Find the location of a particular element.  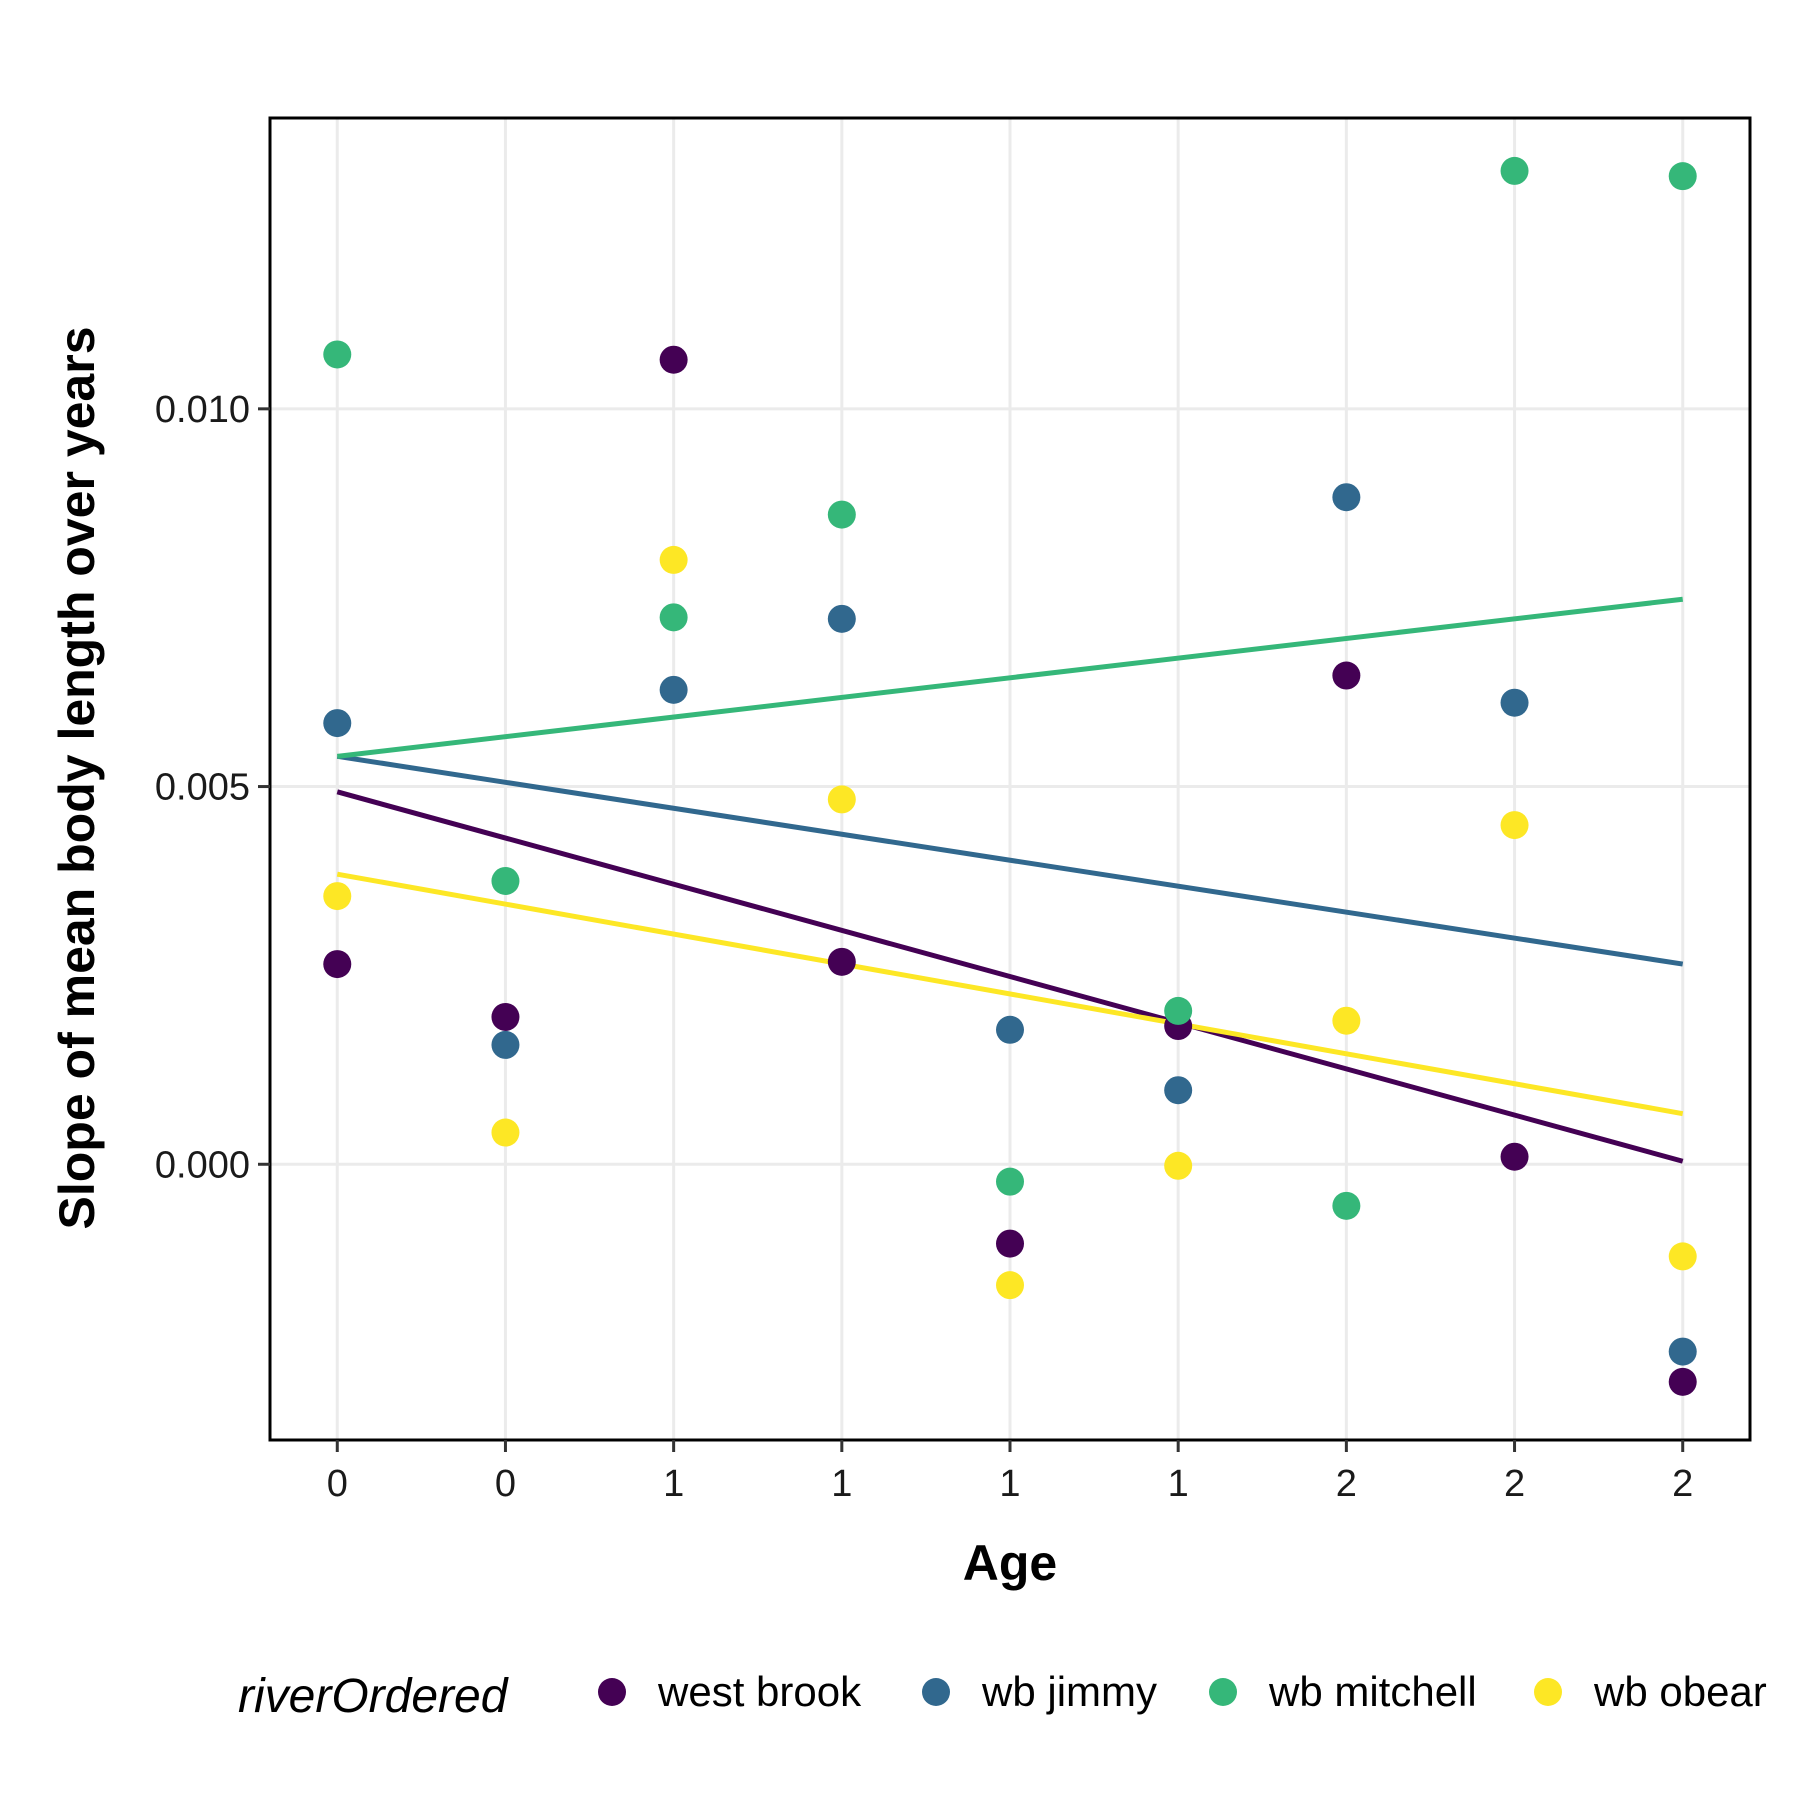

trend-line-wb-mitchell is located at coordinates (1010, 677).